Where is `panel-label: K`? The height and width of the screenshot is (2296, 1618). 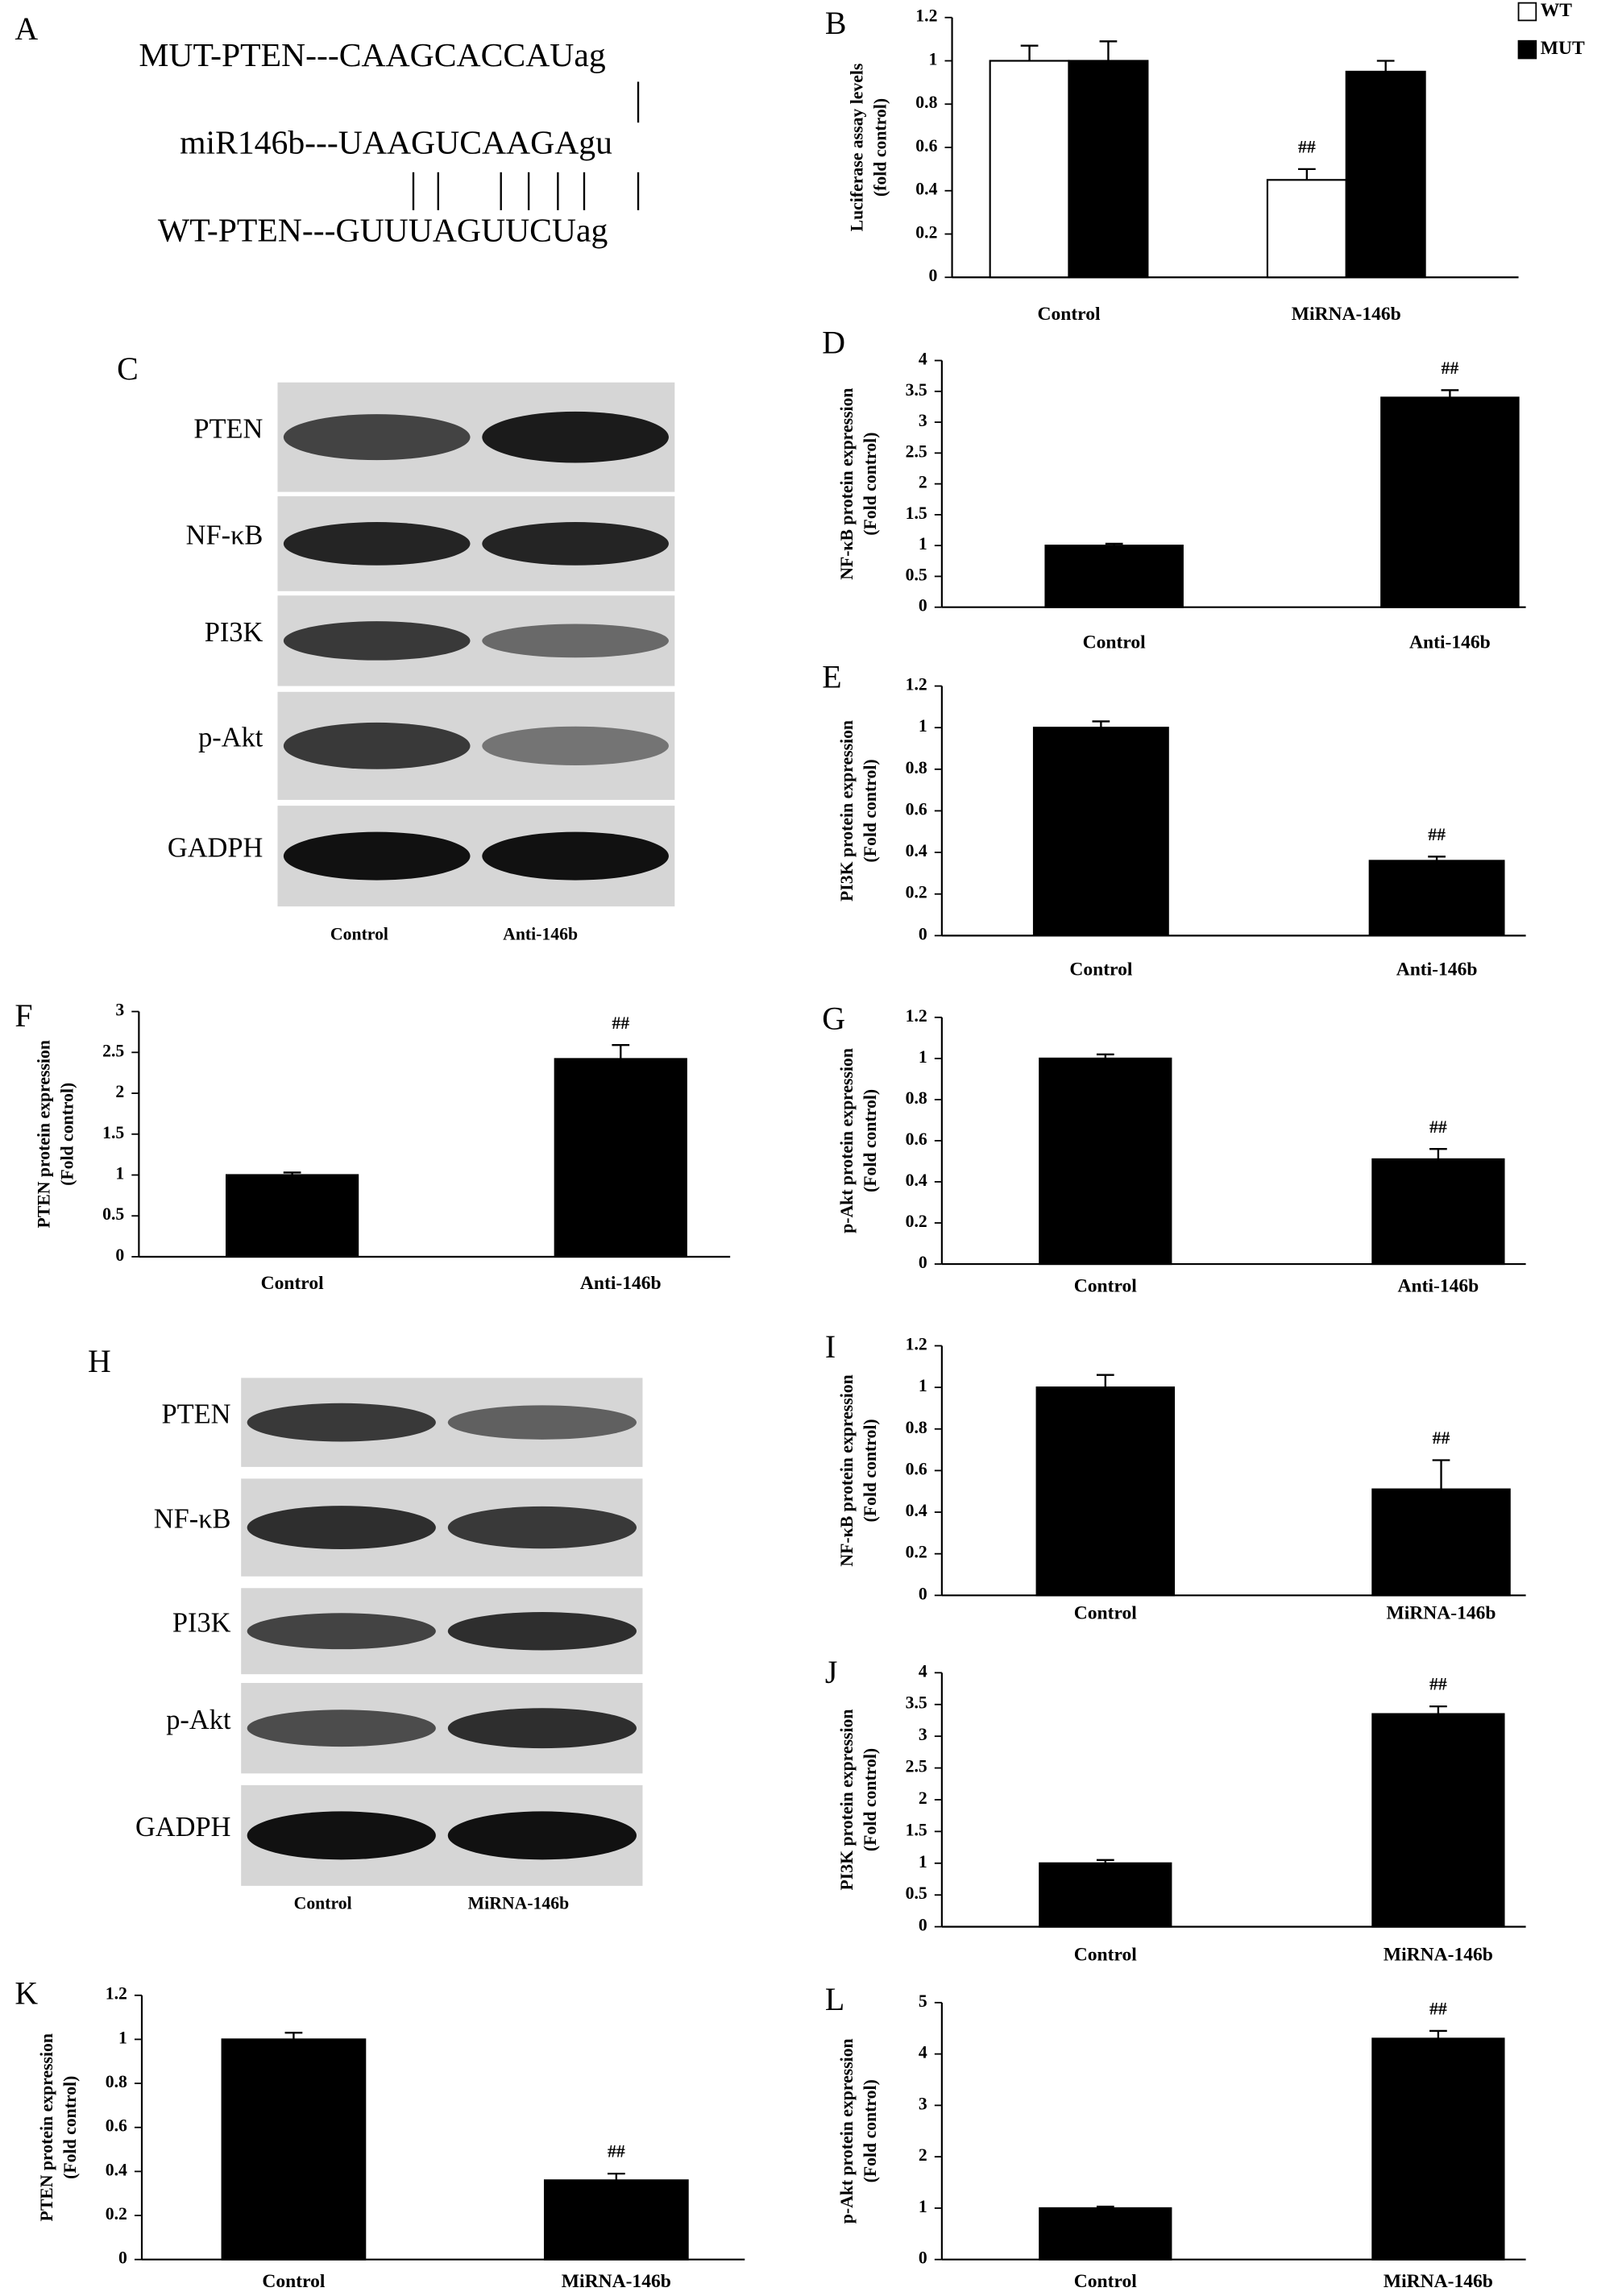 panel-label: K is located at coordinates (26, 1993).